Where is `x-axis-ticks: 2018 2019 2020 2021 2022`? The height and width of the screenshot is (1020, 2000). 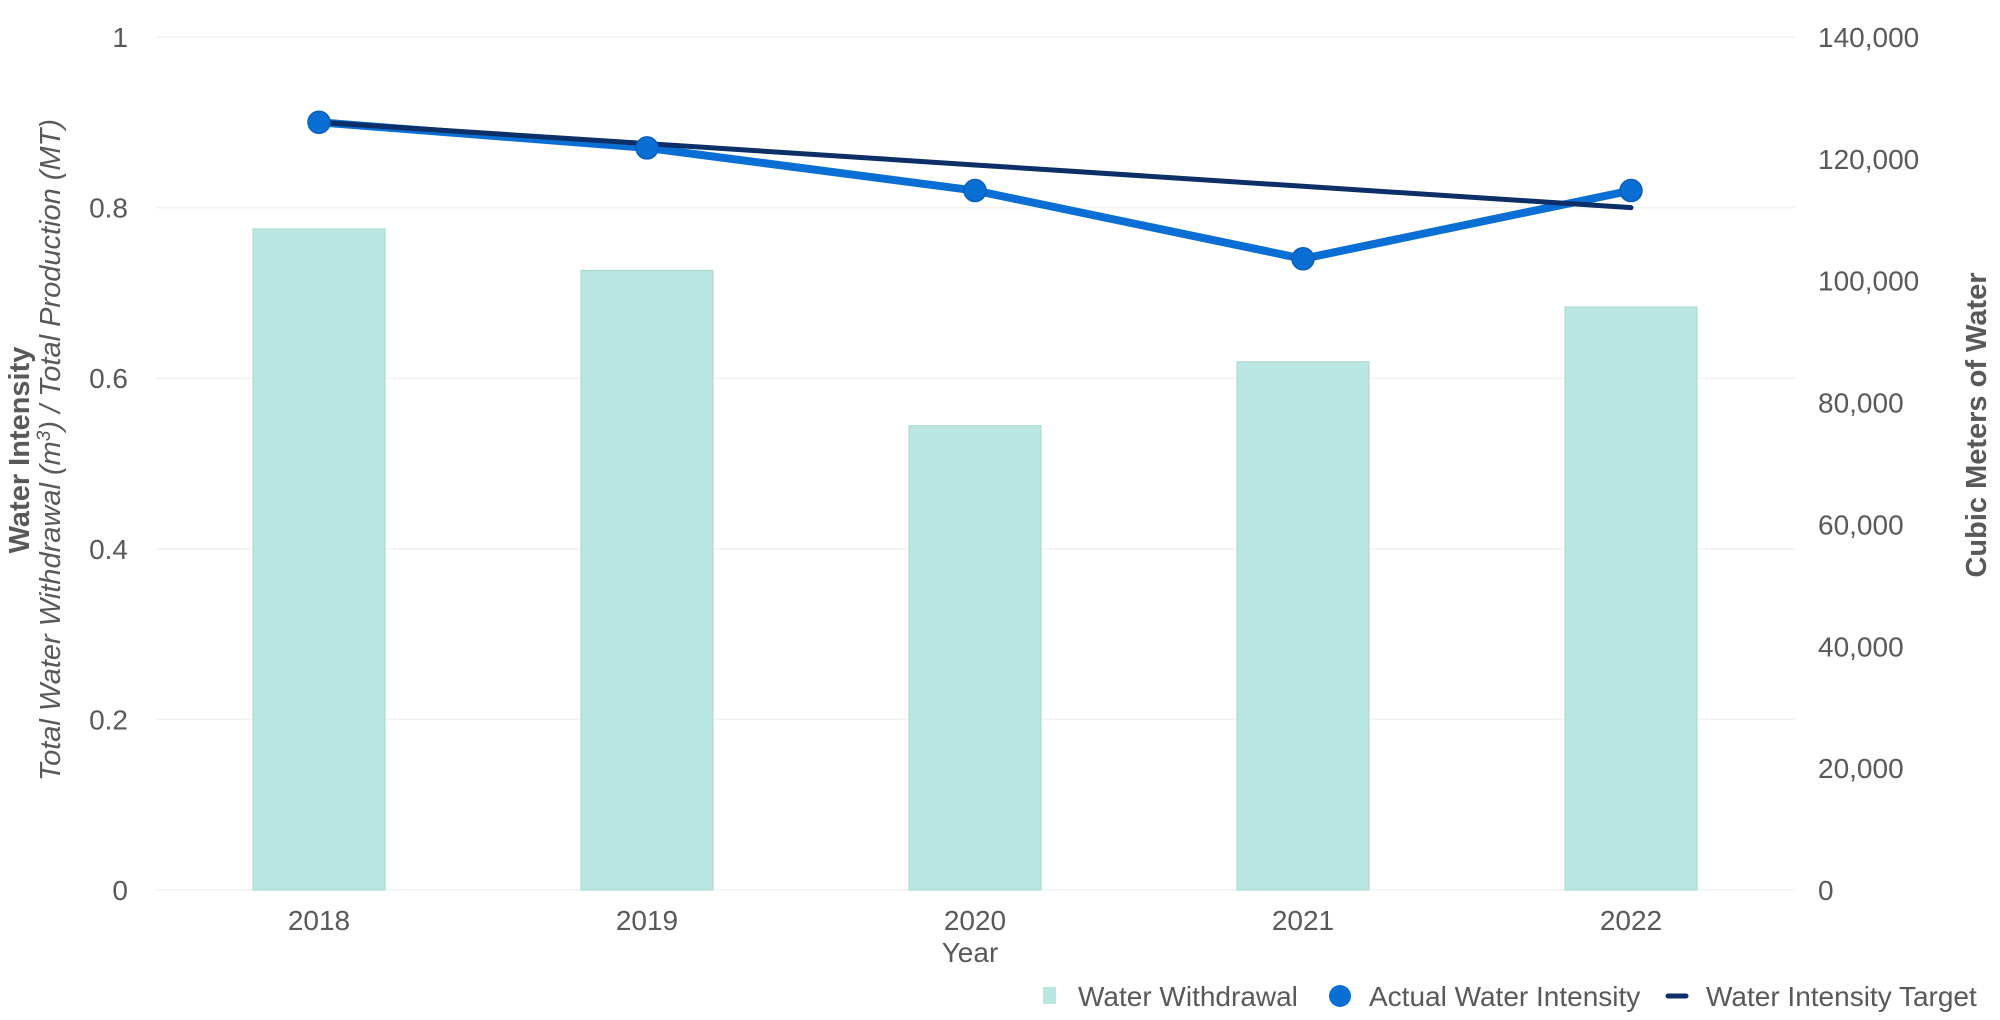
x-axis-ticks: 2018 2019 2020 2021 2022 is located at coordinates (975, 920).